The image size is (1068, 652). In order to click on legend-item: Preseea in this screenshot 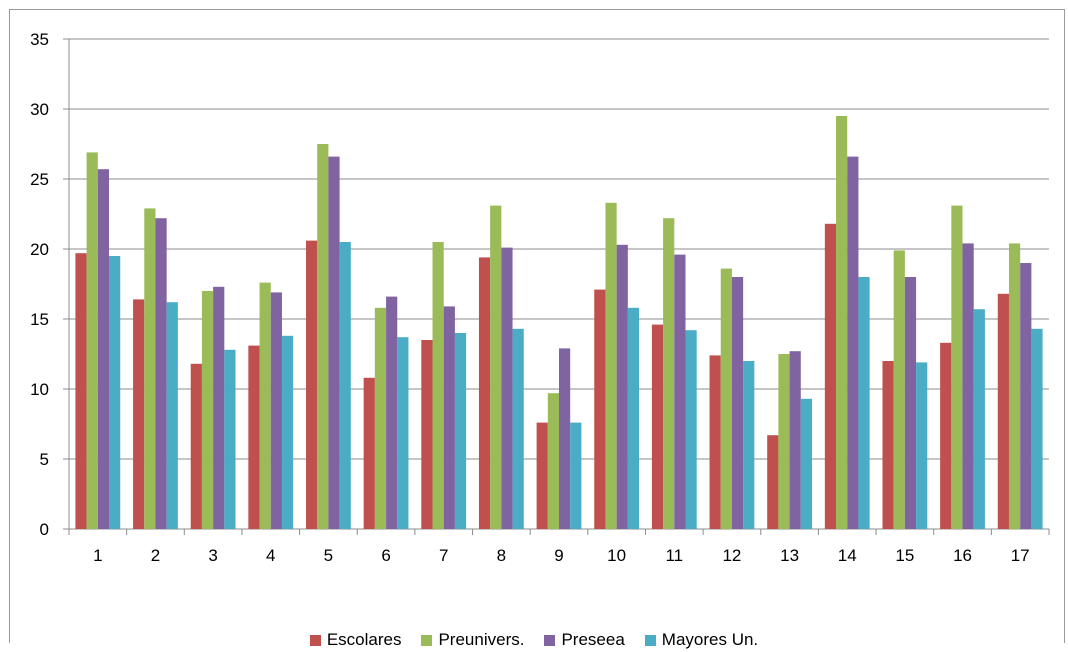, I will do `click(584, 640)`.